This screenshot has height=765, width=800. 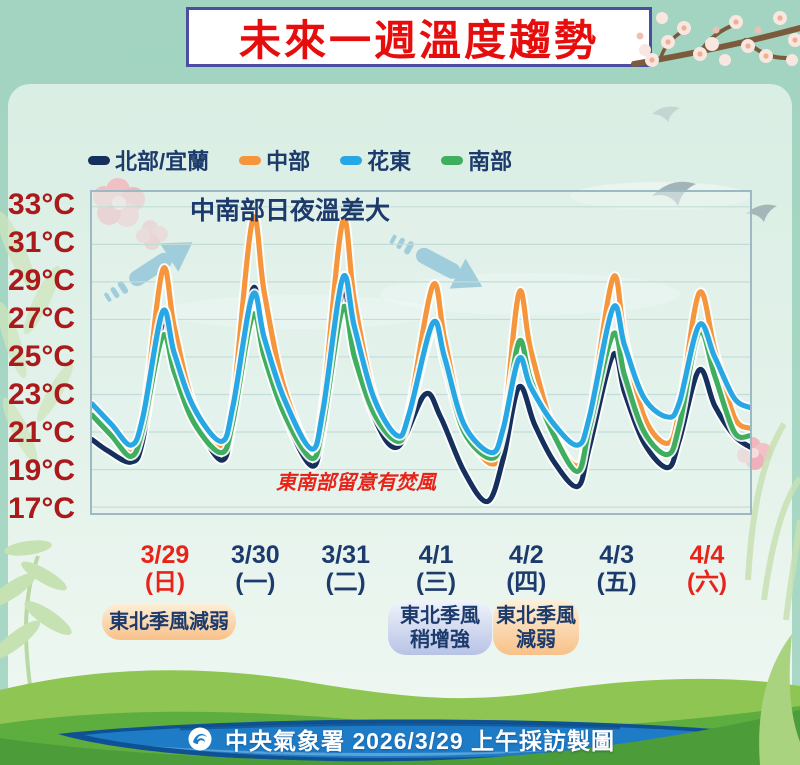 I want to click on monsoon-badge: 東北季風 稍增強, so click(x=440, y=627).